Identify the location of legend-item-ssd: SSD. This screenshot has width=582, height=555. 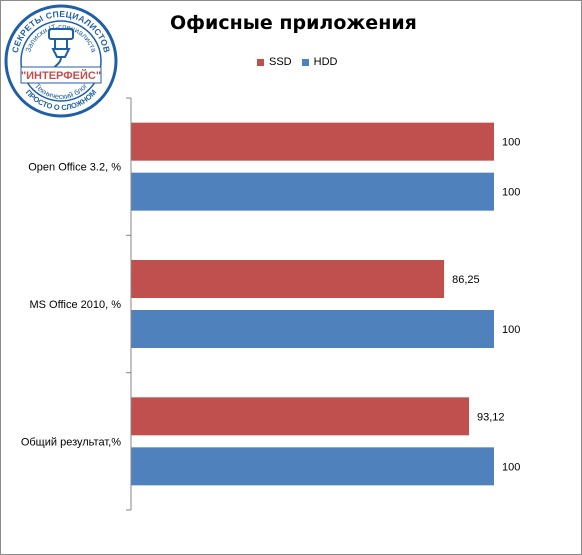
(274, 62).